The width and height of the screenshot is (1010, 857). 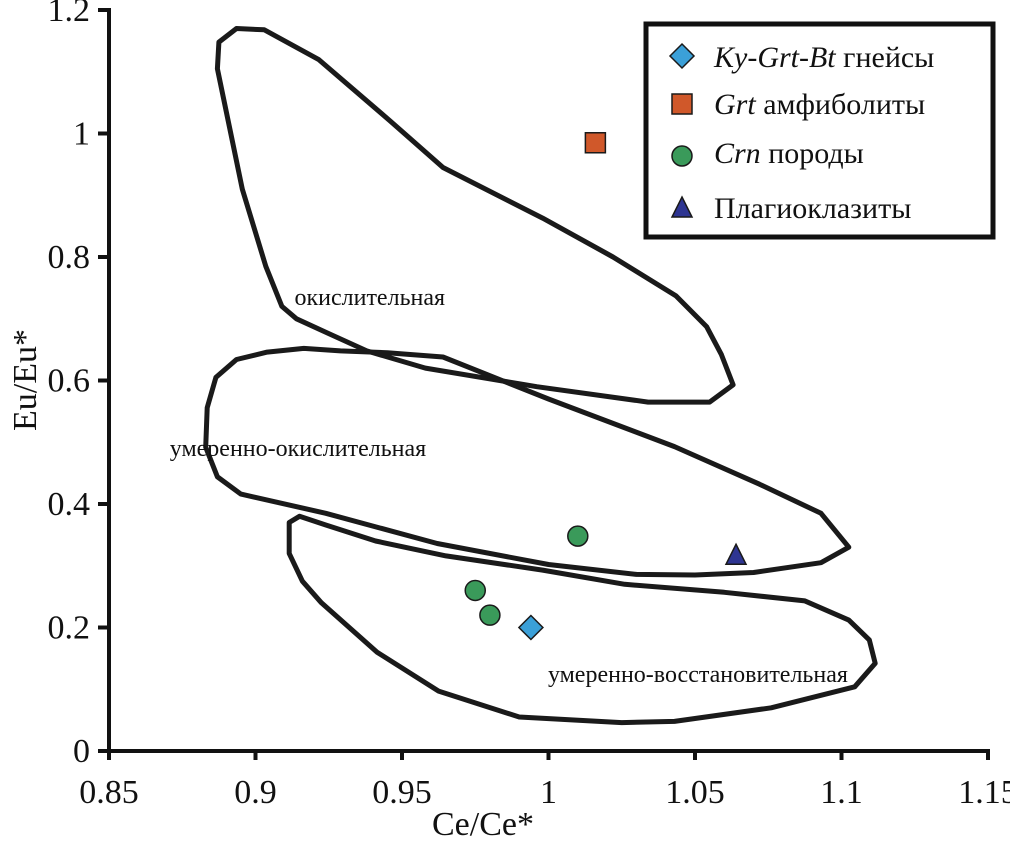 I want to click on x-tick-label: 0.85, so click(x=109, y=792).